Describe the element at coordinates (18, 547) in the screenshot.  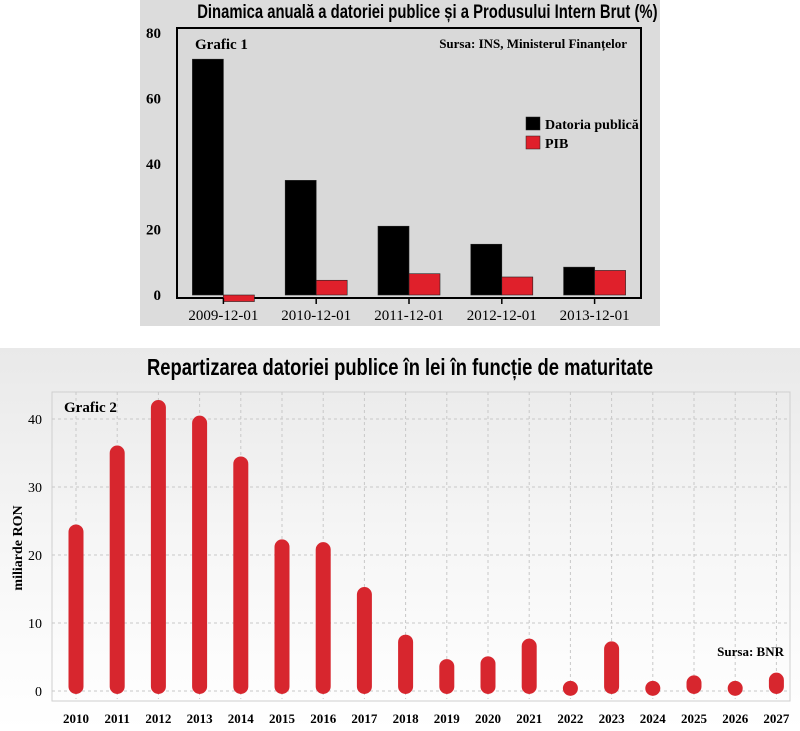
I see `y-axis-label: miliarde RON` at that location.